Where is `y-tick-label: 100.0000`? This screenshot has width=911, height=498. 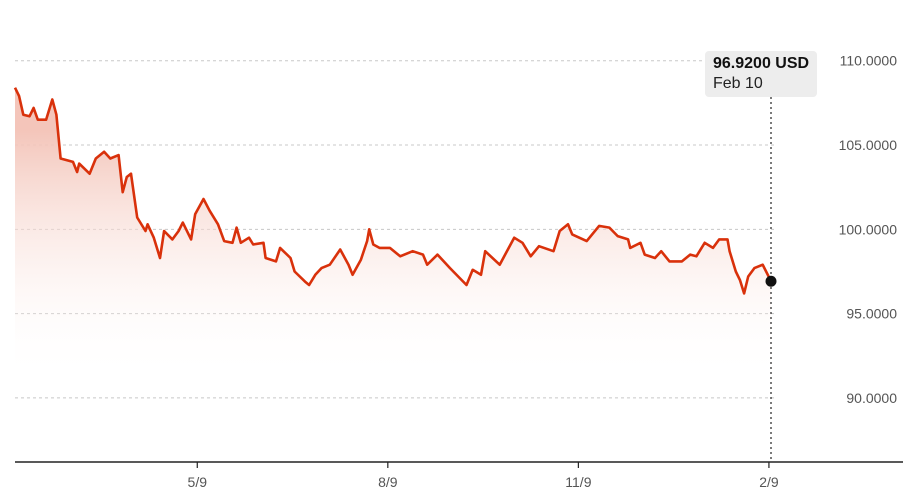 y-tick-label: 100.0000 is located at coordinates (868, 229).